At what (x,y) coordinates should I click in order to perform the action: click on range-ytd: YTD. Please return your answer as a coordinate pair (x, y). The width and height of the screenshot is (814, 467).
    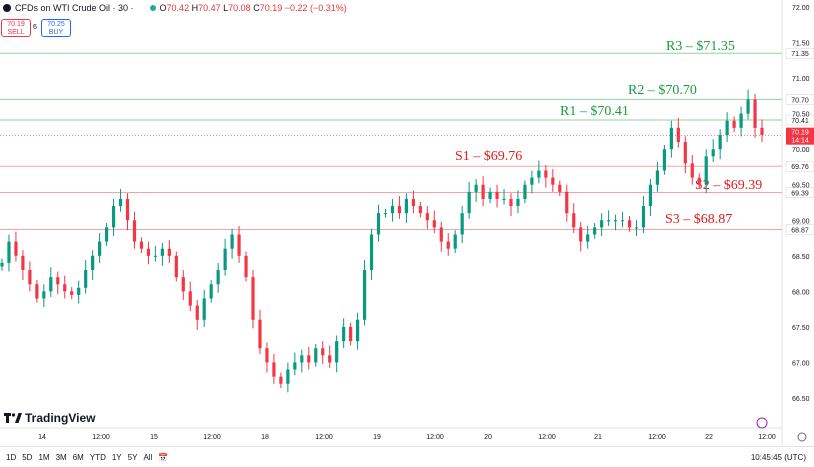
    Looking at the image, I should click on (97, 457).